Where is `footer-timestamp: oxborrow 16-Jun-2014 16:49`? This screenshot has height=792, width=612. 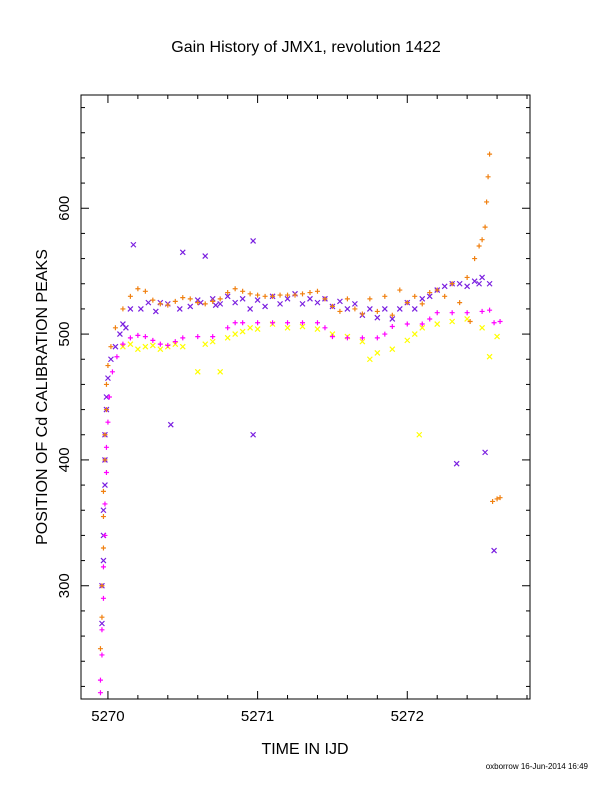 footer-timestamp: oxborrow 16-Jun-2014 16:49 is located at coordinates (537, 766).